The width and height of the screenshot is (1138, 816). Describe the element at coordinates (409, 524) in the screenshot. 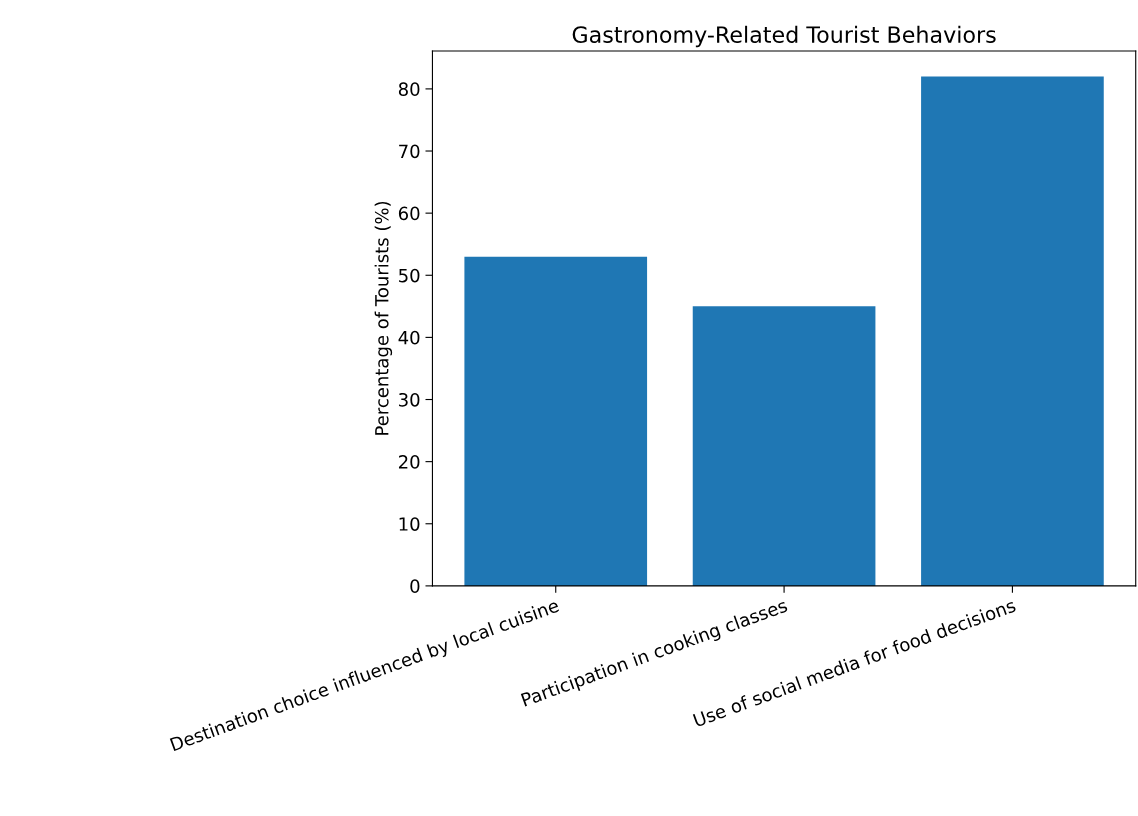

I see `y-tick-label: 10` at that location.